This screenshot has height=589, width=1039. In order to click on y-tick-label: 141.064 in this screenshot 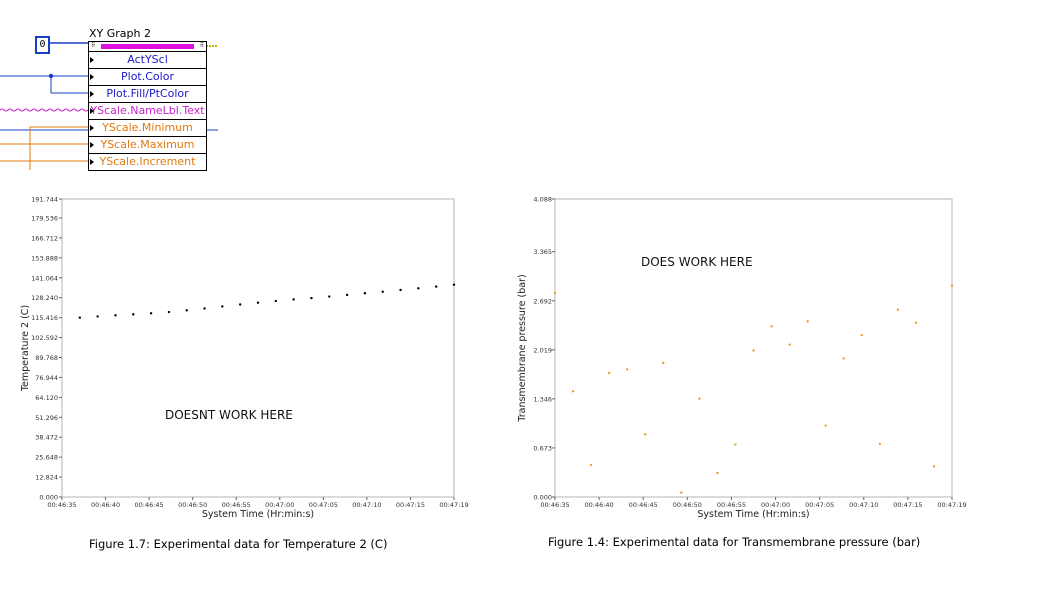, I will do `click(44, 278)`.